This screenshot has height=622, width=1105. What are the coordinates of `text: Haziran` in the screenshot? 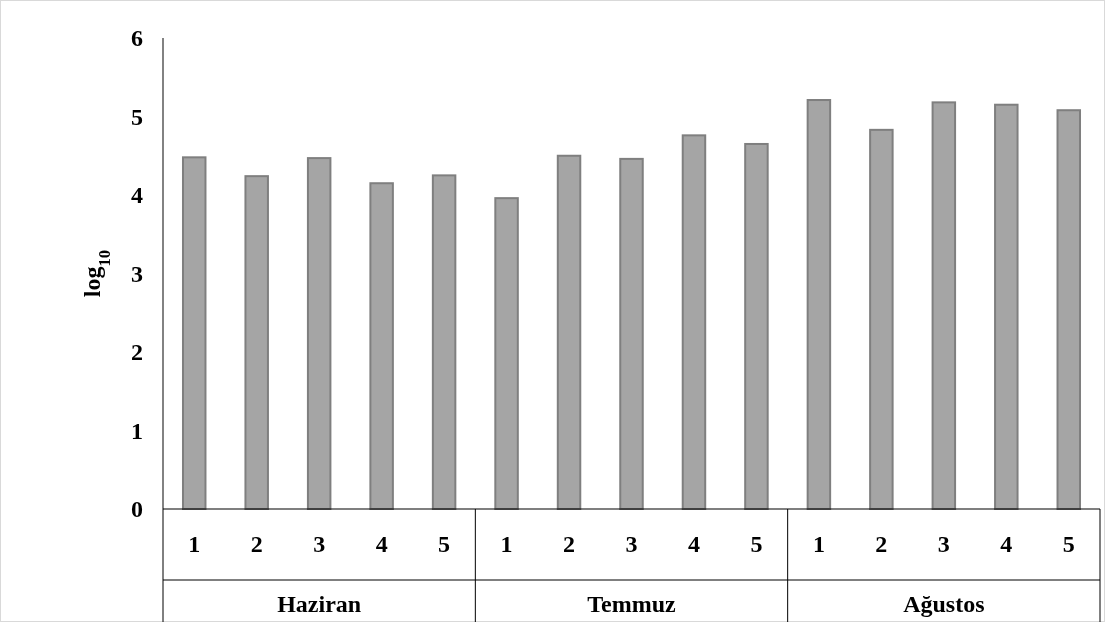 It's located at (319, 604).